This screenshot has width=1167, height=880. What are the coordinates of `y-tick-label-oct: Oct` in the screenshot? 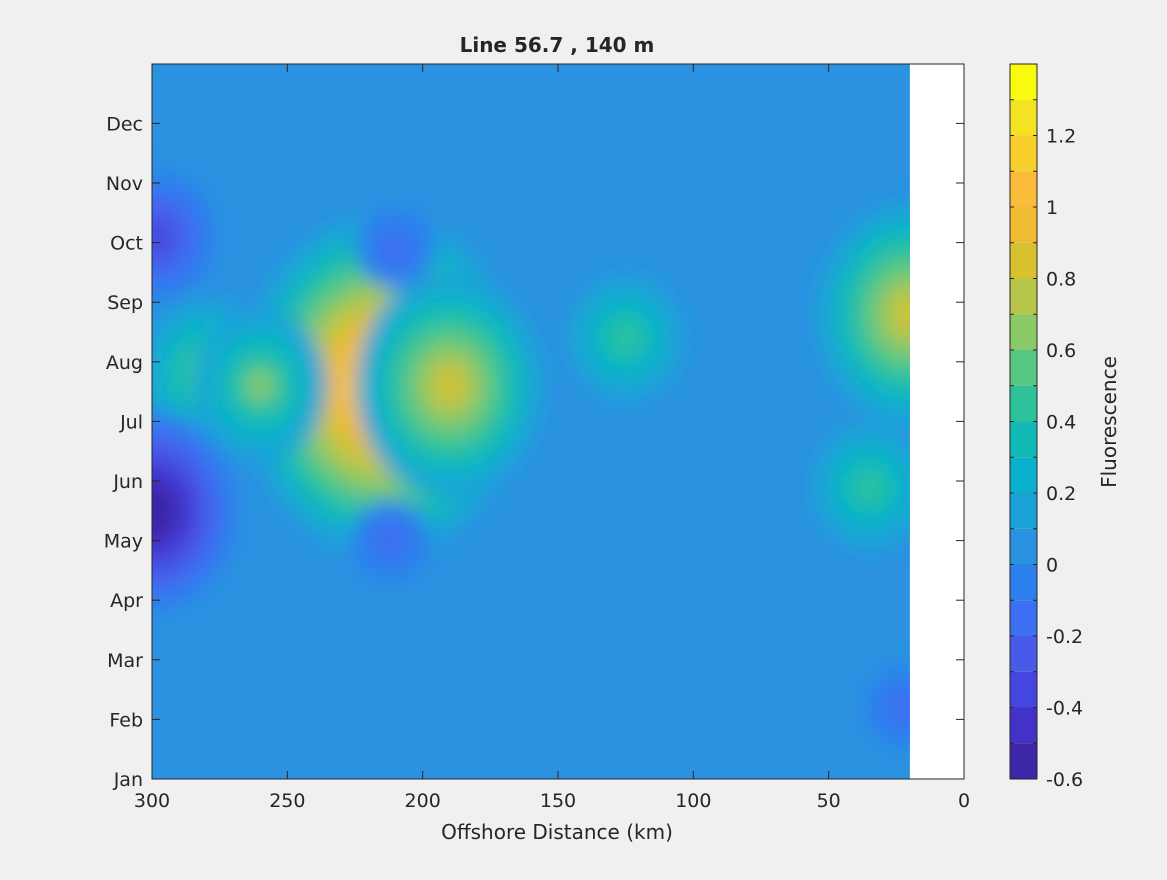 It's located at (126, 244).